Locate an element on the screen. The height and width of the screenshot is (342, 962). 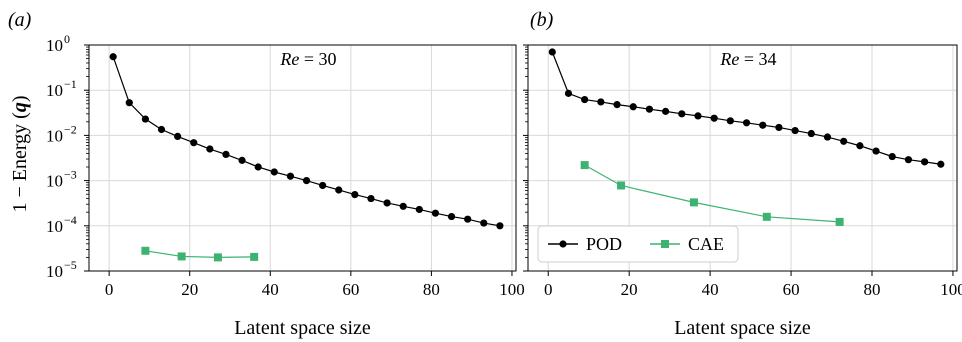
legend-pod-label: POD is located at coordinates (604, 244).